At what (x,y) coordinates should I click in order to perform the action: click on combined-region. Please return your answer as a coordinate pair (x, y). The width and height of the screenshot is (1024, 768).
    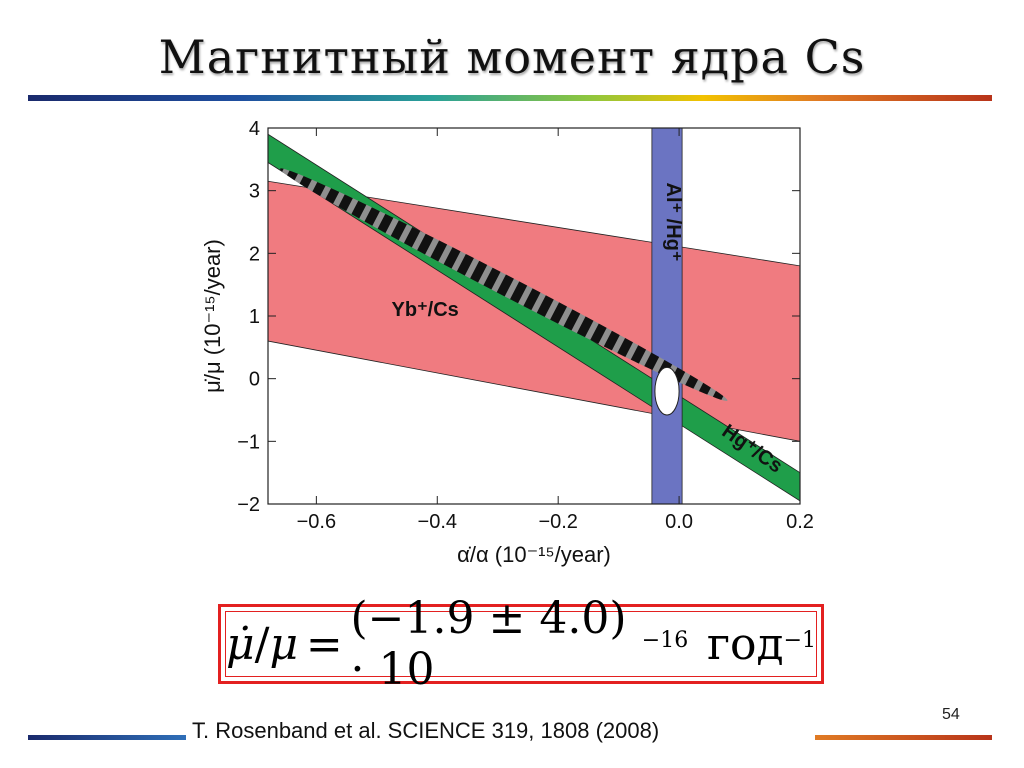
    Looking at the image, I should click on (504, 284).